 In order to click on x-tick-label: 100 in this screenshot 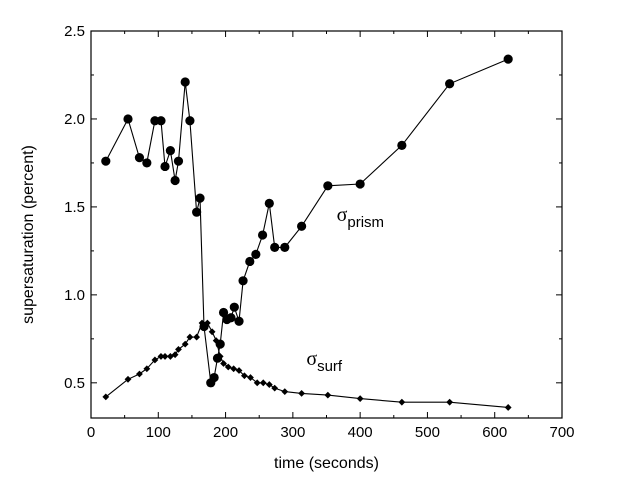, I will do `click(158, 432)`.